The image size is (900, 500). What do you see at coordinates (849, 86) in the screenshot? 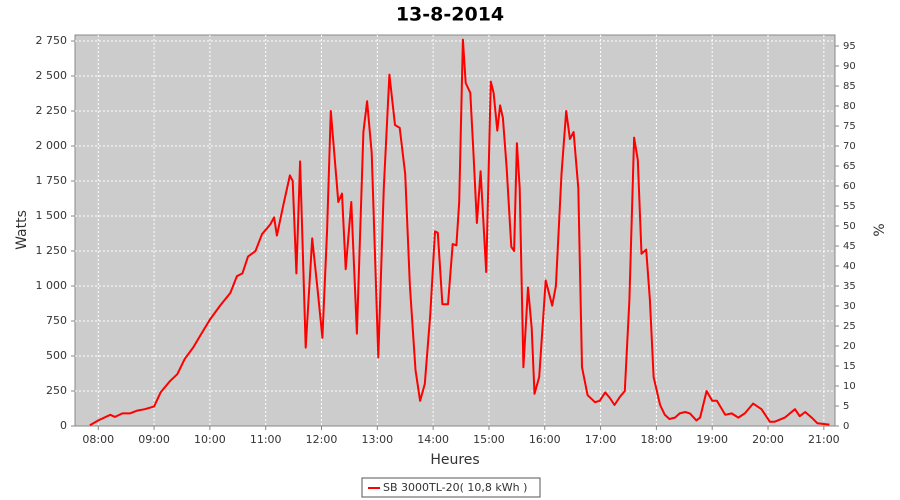
I see `y2-tick-label: 85` at bounding box center [849, 86].